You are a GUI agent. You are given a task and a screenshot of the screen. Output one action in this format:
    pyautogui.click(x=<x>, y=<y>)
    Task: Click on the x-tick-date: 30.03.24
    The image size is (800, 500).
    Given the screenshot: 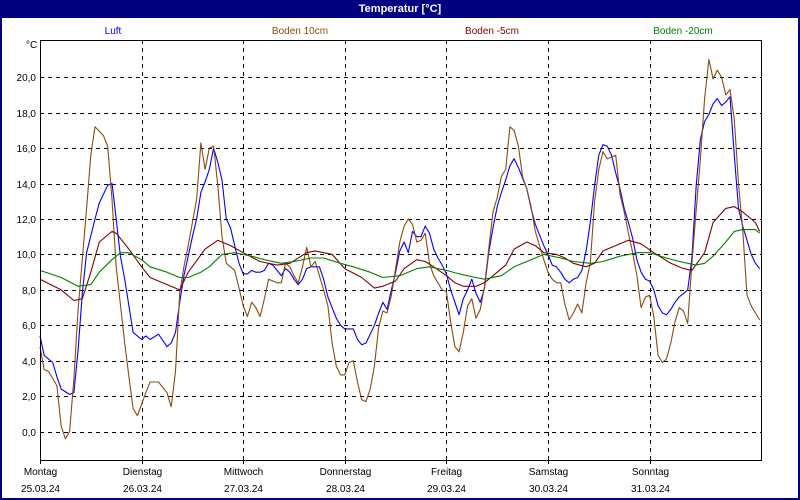 What is the action you would take?
    pyautogui.click(x=548, y=489)
    